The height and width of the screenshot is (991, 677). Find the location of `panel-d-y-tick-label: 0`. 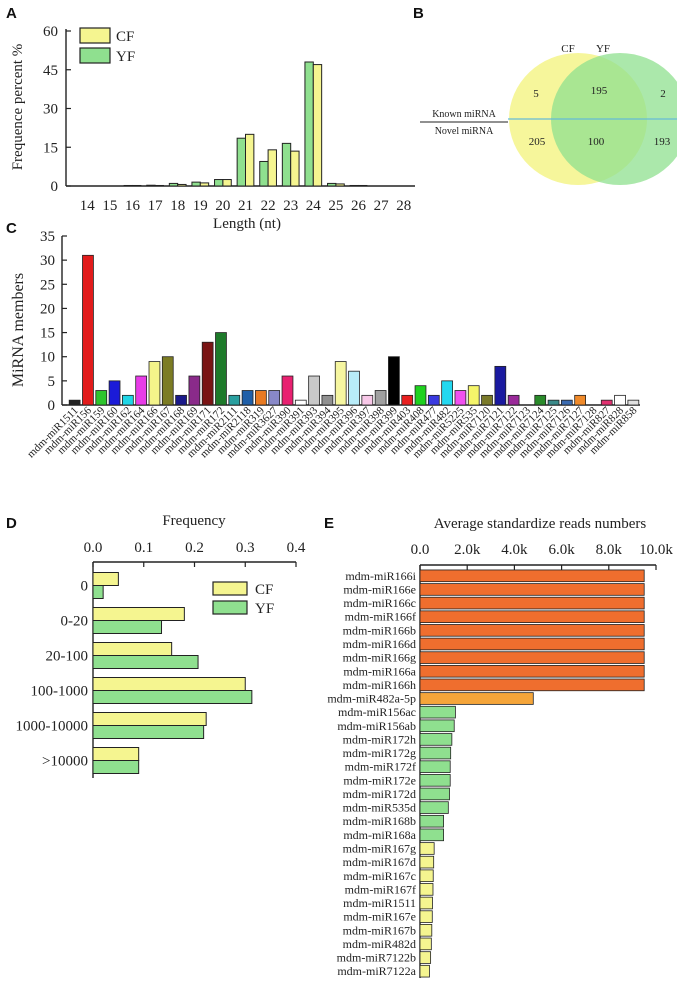

panel-d-y-tick-label: 0 is located at coordinates (85, 587).